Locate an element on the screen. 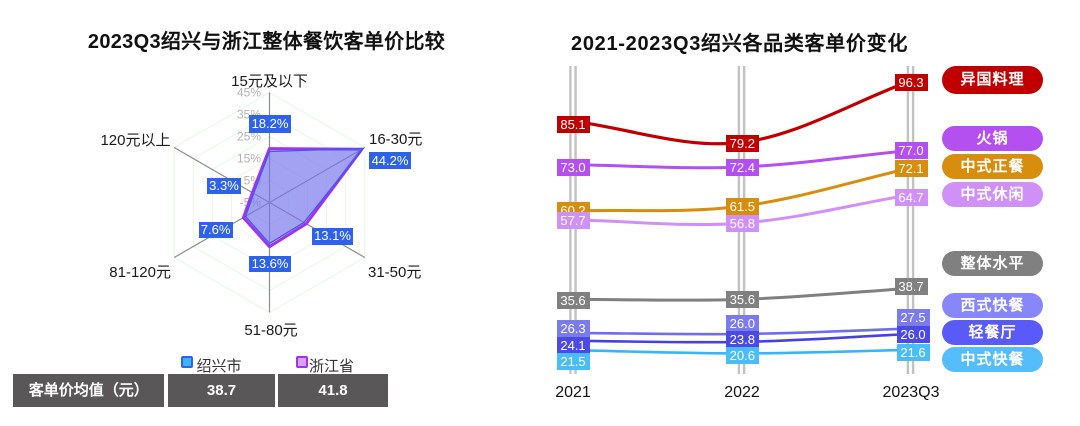 The height and width of the screenshot is (426, 1080). svg-text: 15% is located at coordinates (249, 159).